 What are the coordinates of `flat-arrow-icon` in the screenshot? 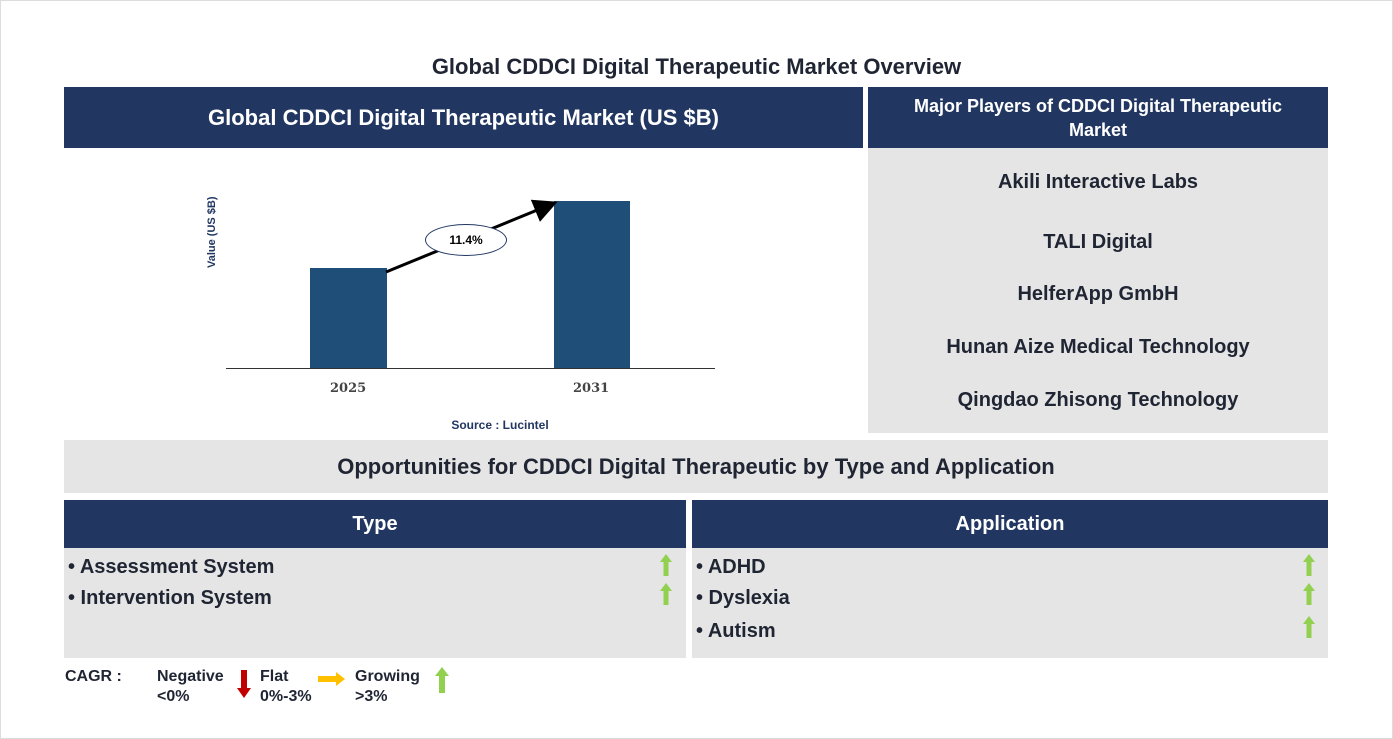 It's located at (331, 679).